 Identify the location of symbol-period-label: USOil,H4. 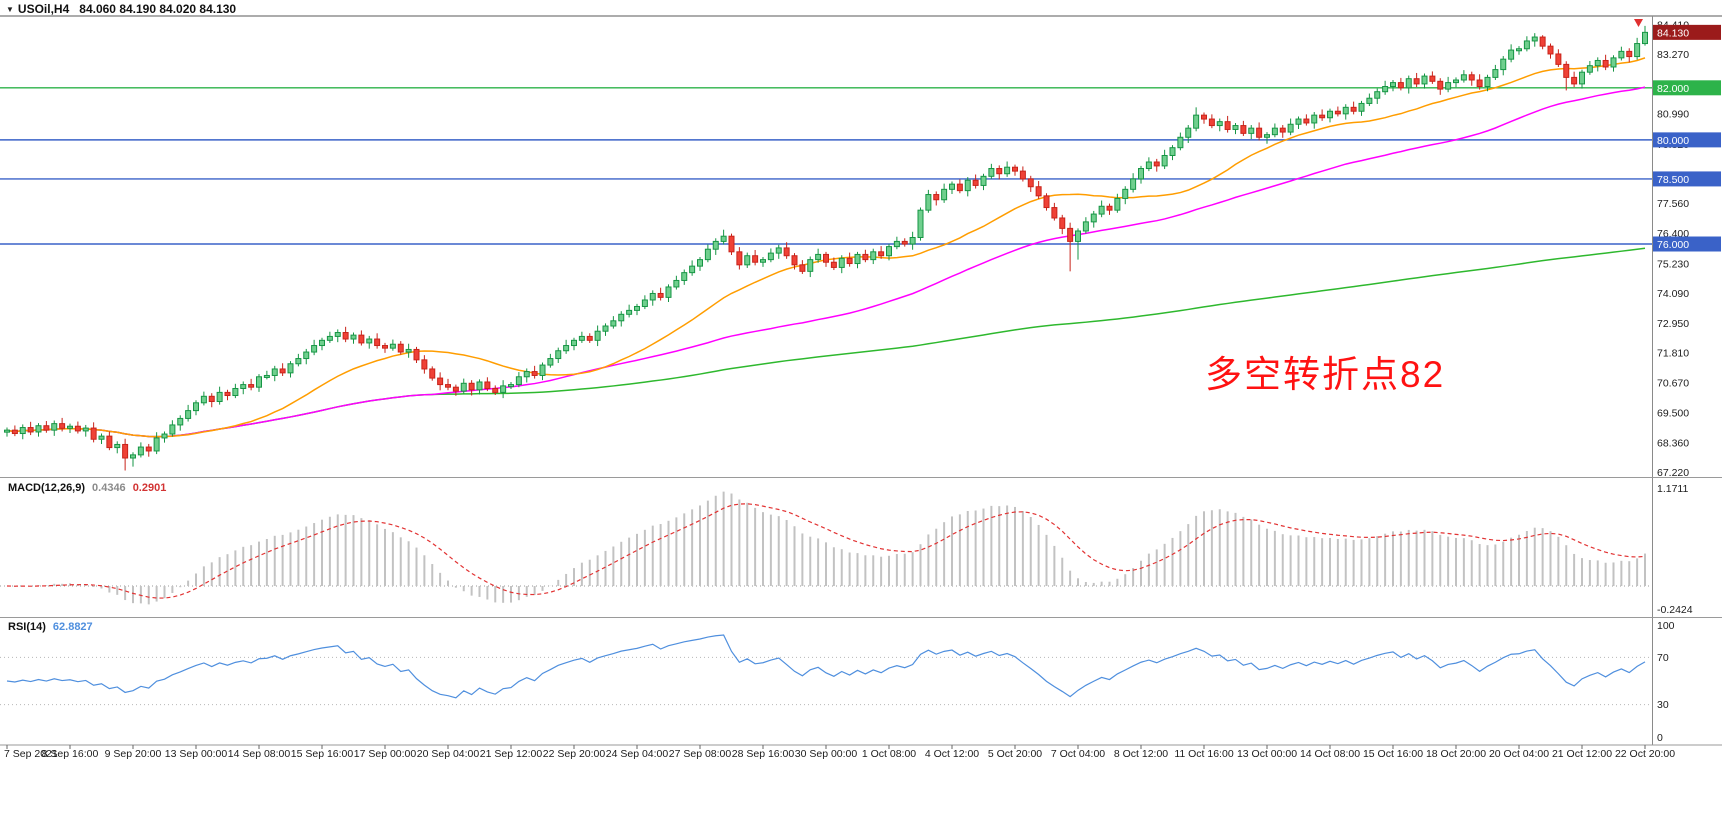
(43, 9).